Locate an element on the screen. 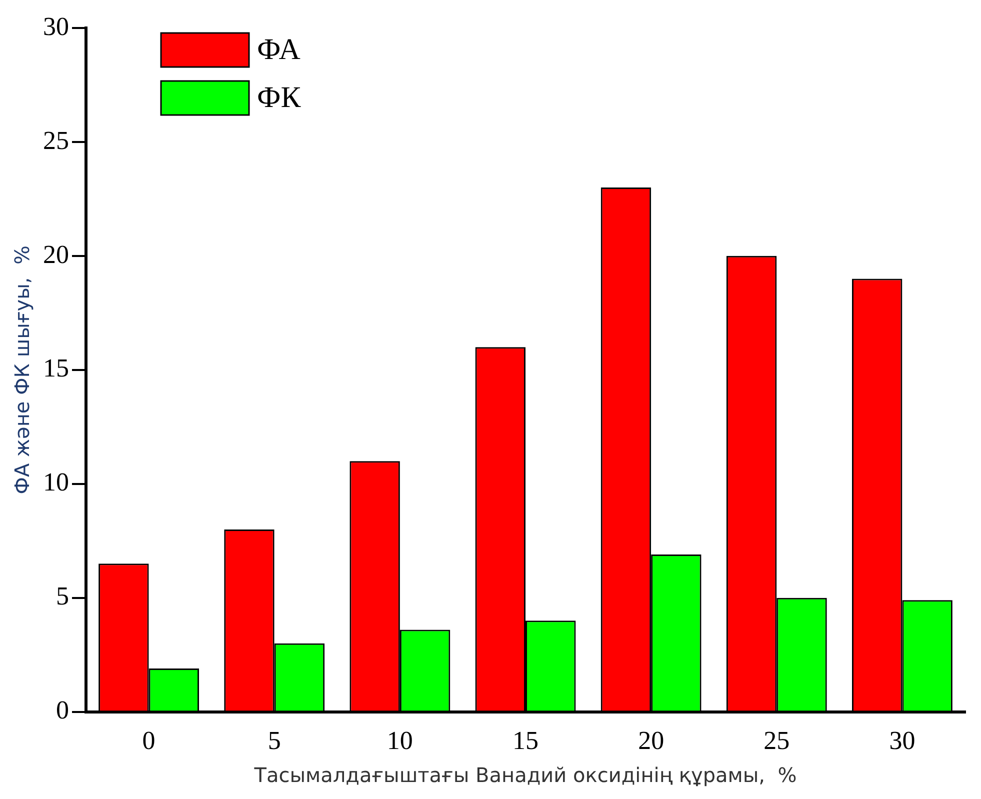 Image resolution: width=981 pixels, height=799 pixels. x-tick-label: 10 is located at coordinates (399, 741).